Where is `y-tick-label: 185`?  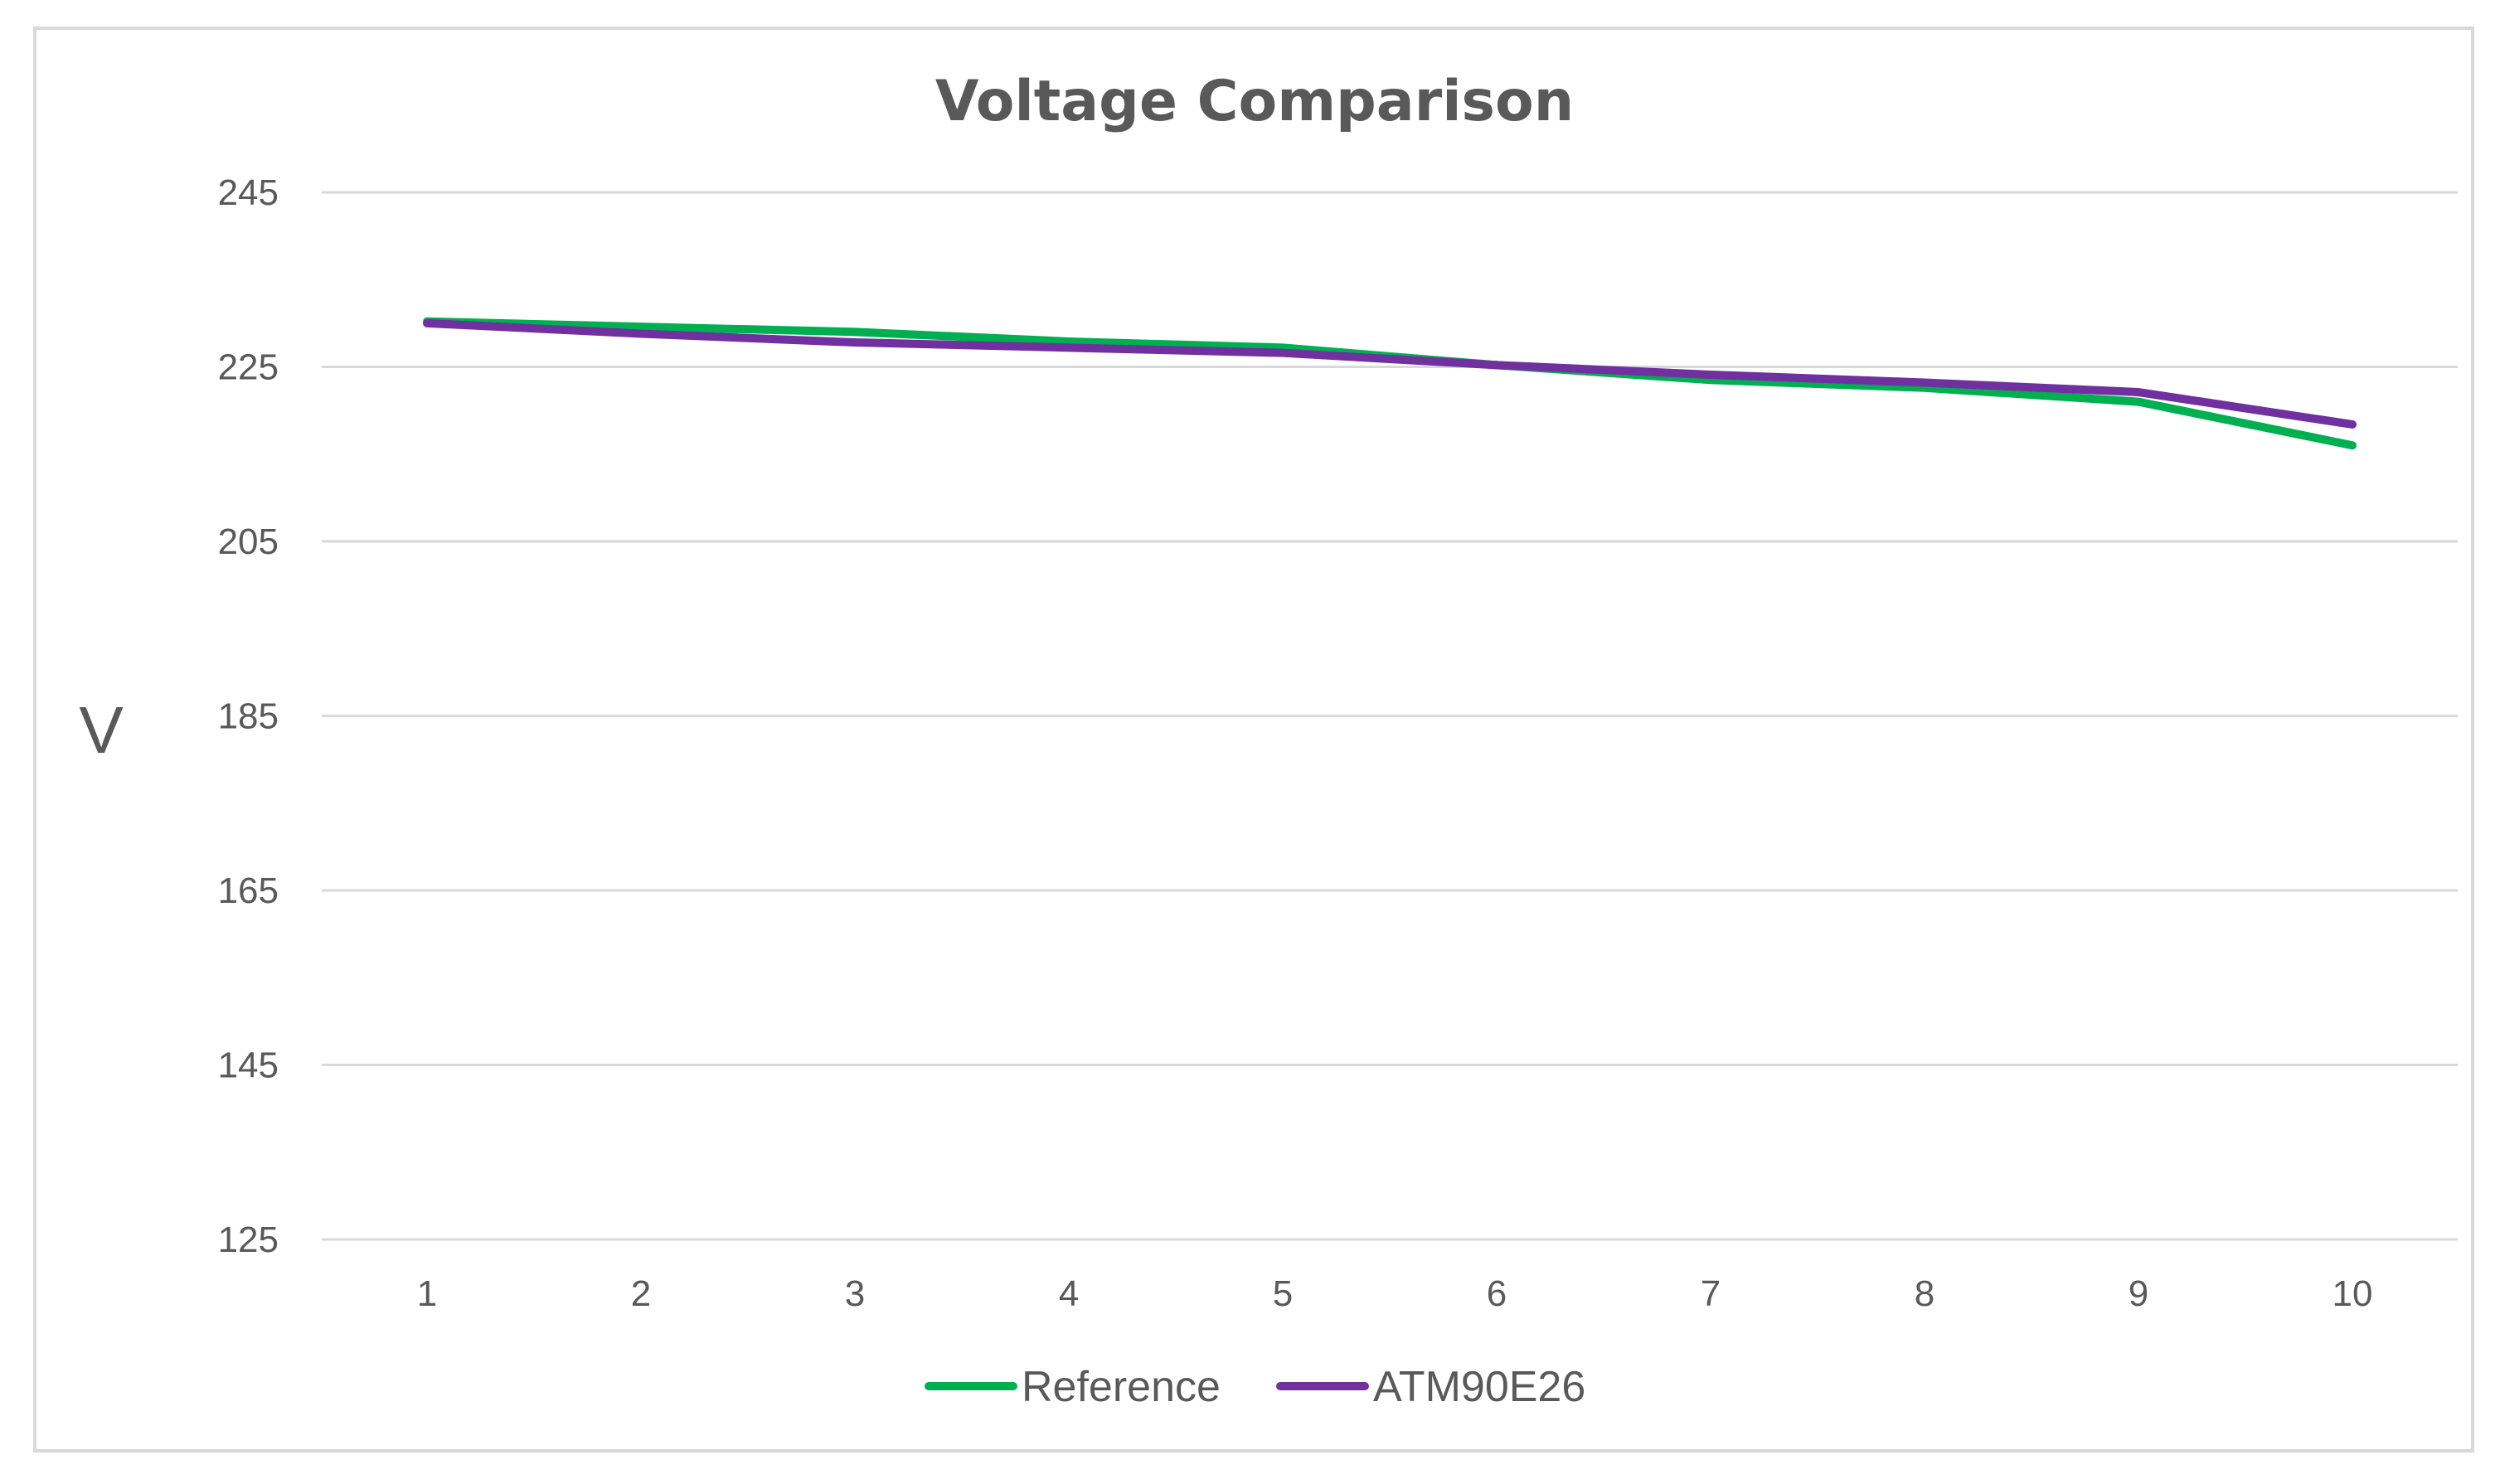 y-tick-label: 185 is located at coordinates (248, 716).